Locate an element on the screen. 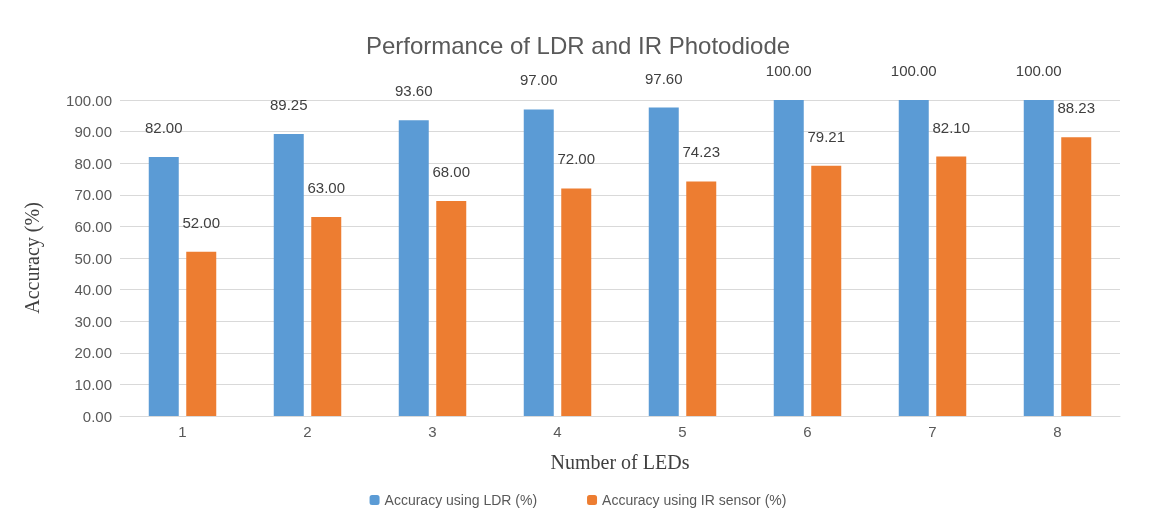  data-label: 72.00 is located at coordinates (576, 159).